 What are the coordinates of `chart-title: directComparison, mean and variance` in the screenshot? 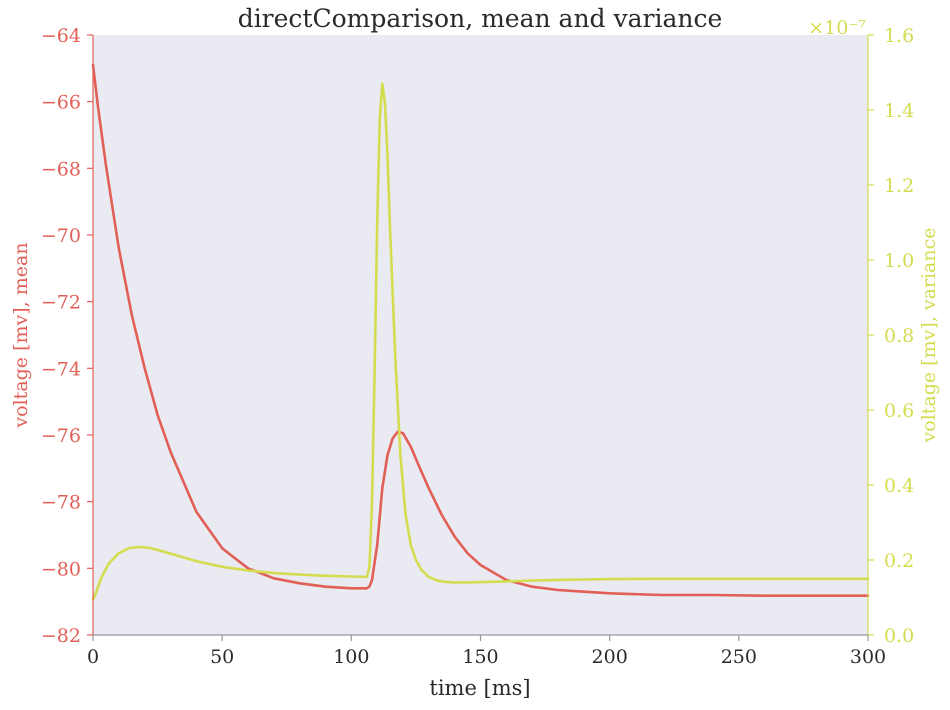 It's located at (480, 18).